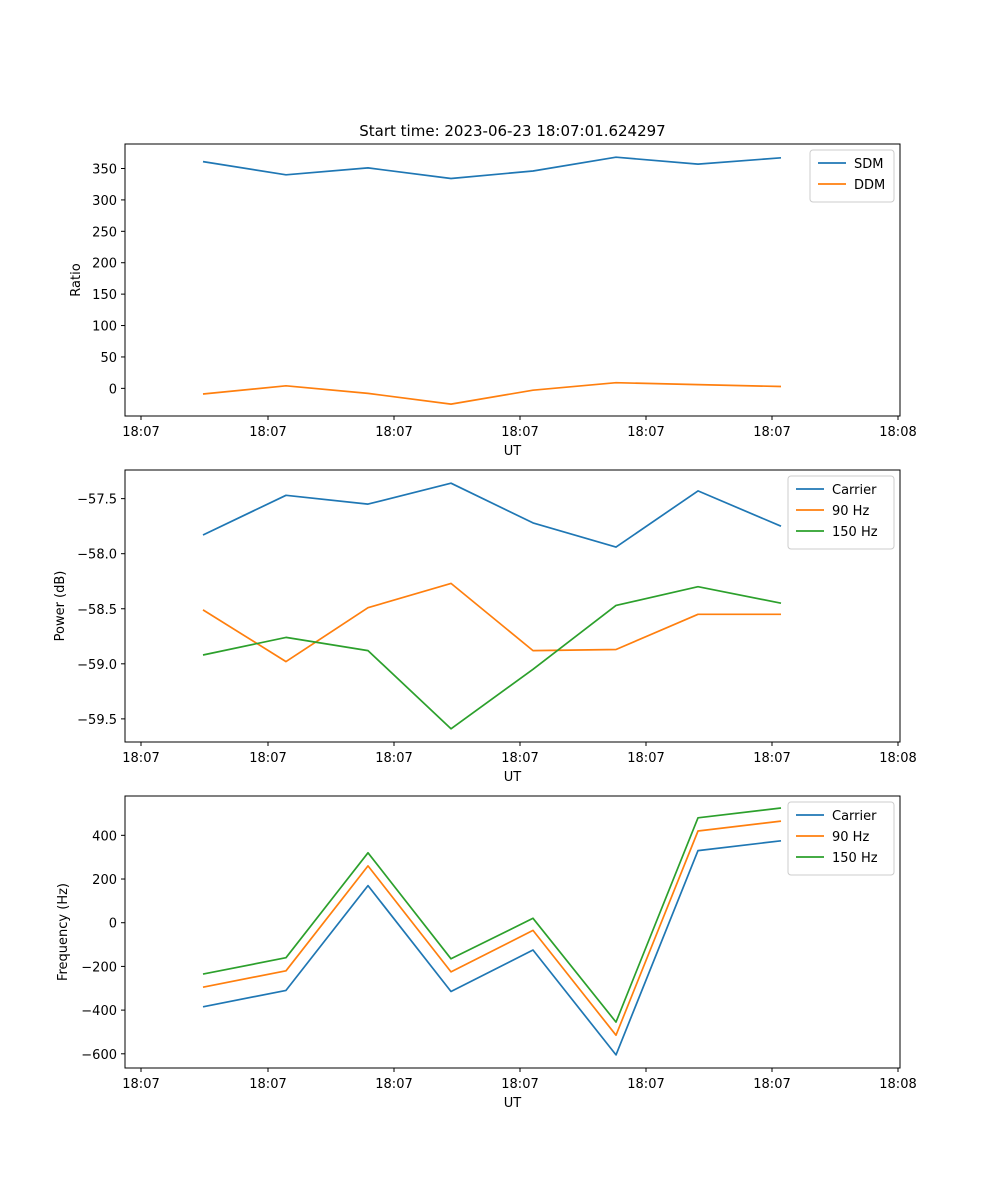  What do you see at coordinates (512, 131) in the screenshot?
I see `chart-title: Start time: 2023-06-23 18:07:01.624297` at bounding box center [512, 131].